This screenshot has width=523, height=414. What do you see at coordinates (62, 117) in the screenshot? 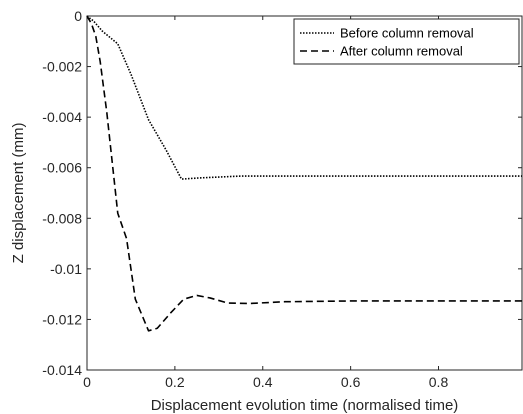
I see `y-tick-label: -0.004` at bounding box center [62, 117].